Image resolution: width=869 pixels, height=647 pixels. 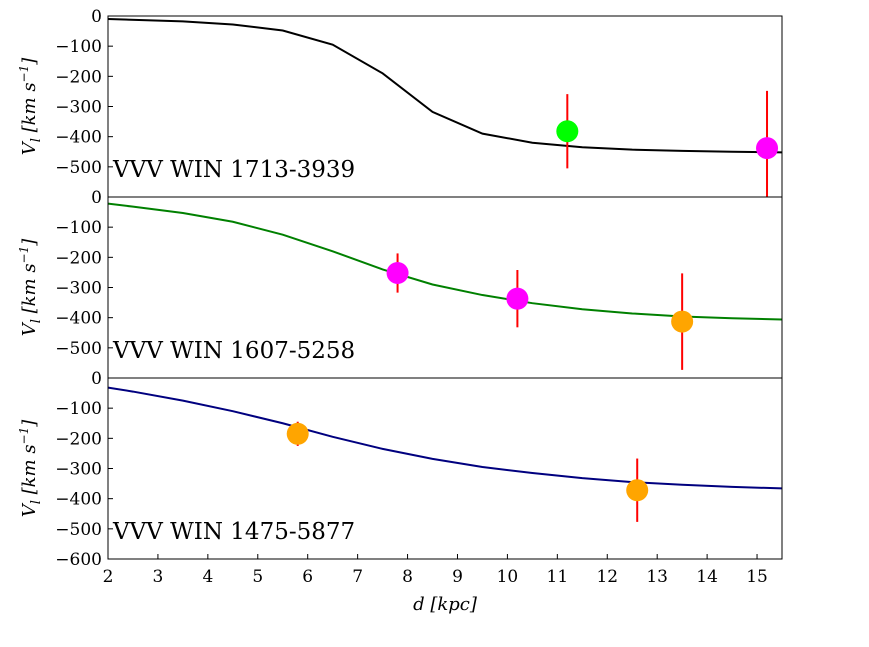 I want to click on x-tick-label: 12, so click(x=607, y=577).